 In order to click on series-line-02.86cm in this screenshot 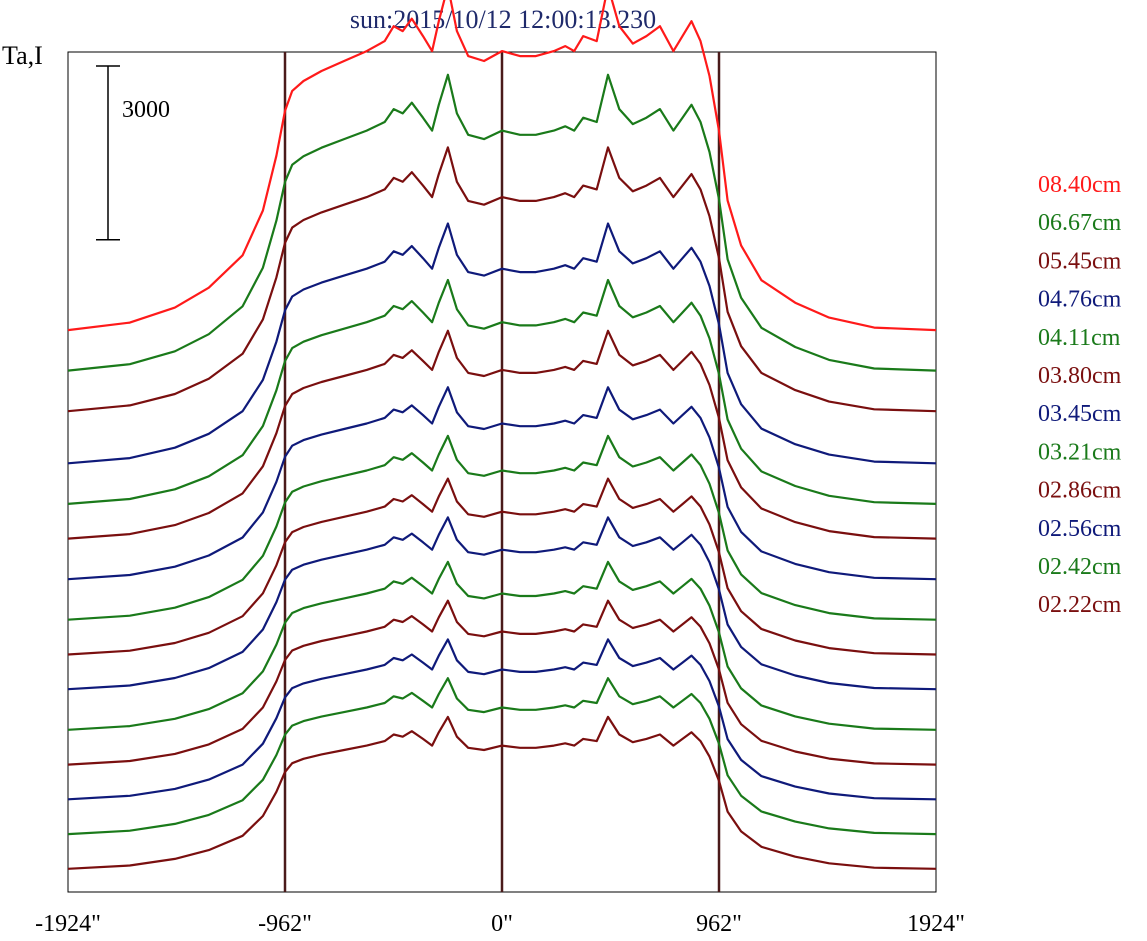, I will do `click(502, 566)`.